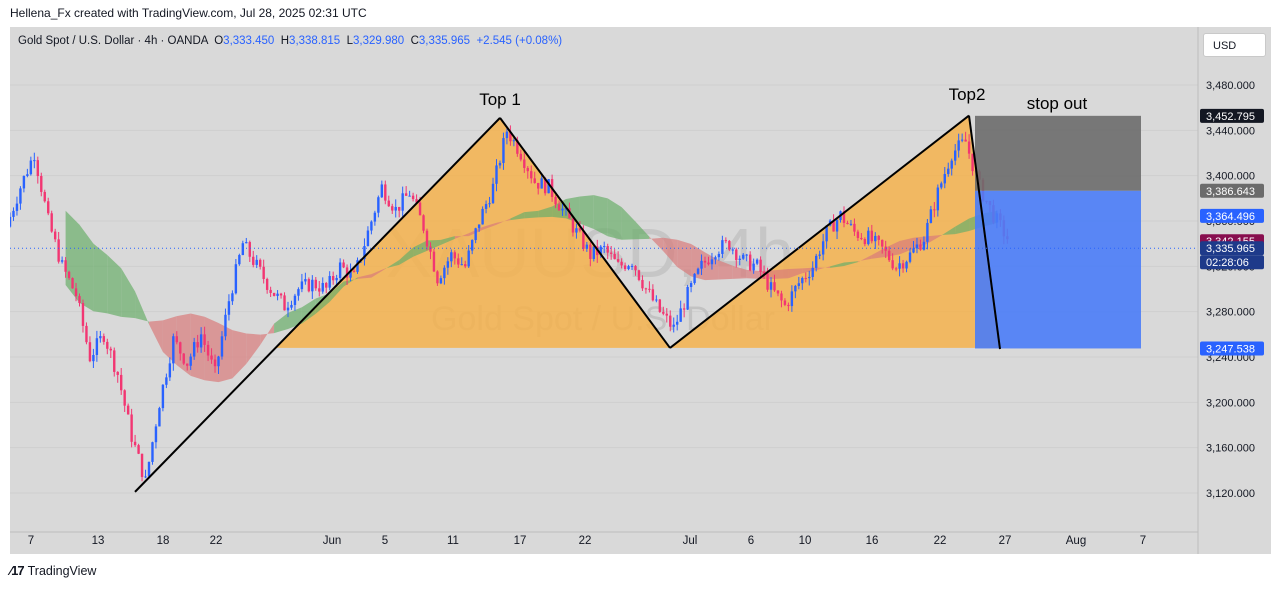 Image resolution: width=1281 pixels, height=589 pixels. I want to click on price-badge-label: 02:28:06, so click(1227, 263).